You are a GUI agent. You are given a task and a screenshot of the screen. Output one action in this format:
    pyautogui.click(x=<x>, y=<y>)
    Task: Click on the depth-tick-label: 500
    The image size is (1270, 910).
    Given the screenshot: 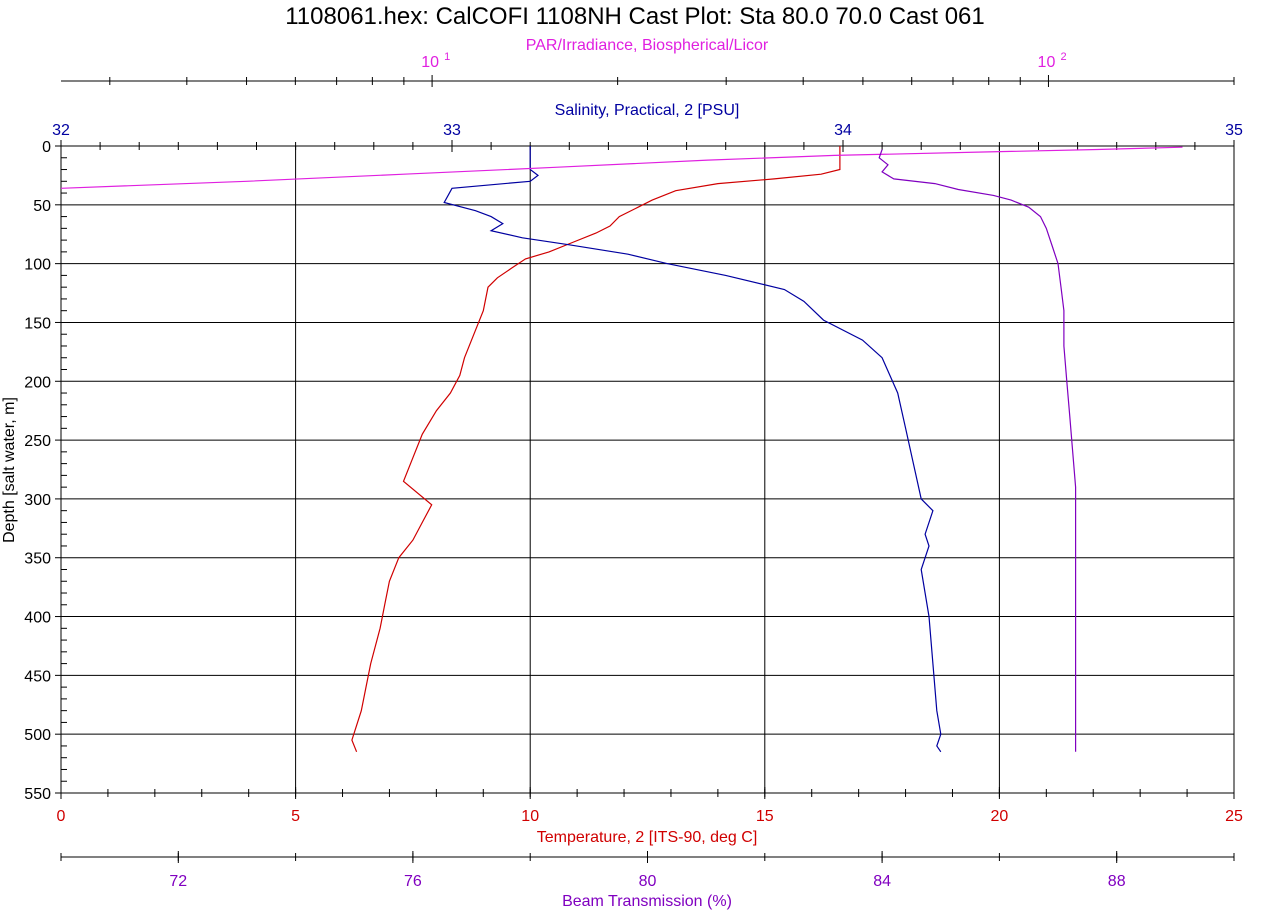 What is the action you would take?
    pyautogui.click(x=37, y=735)
    